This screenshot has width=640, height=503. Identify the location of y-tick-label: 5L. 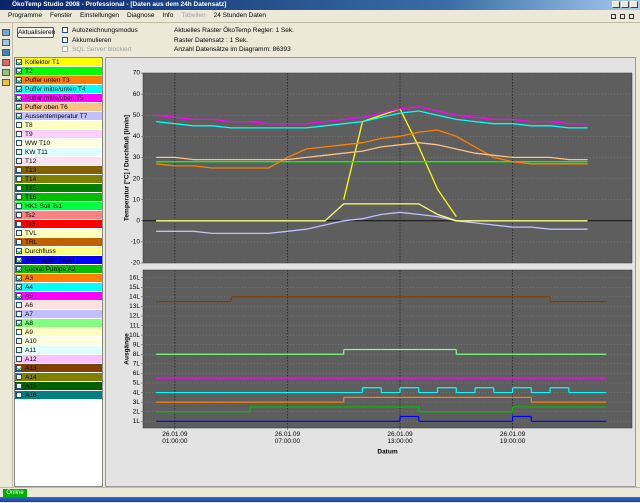
(137, 383).